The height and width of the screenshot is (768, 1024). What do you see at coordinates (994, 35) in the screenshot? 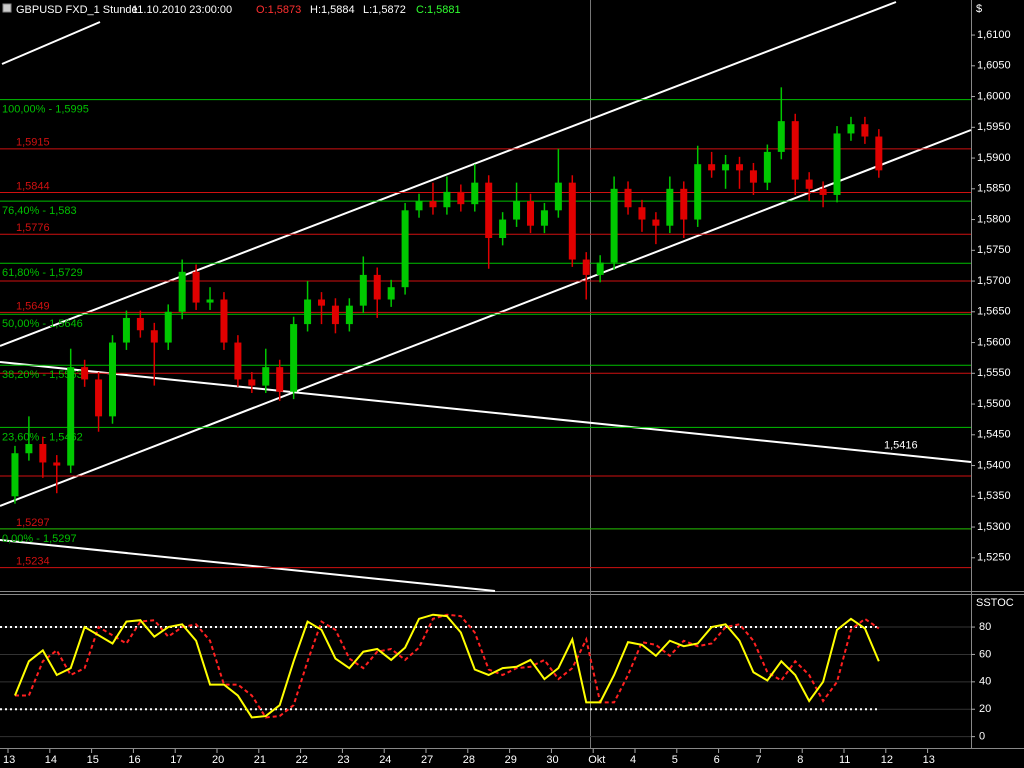
I see `y-tick-label: 1,6100` at bounding box center [994, 35].